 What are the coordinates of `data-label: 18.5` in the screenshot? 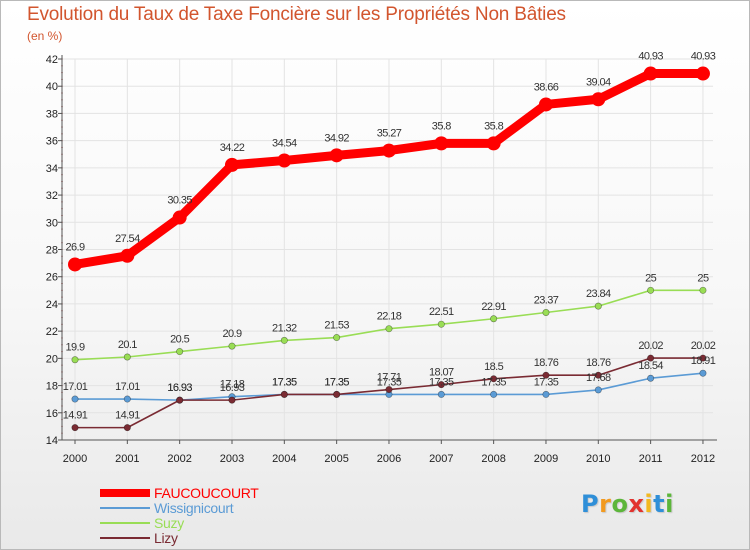 It's located at (493, 367).